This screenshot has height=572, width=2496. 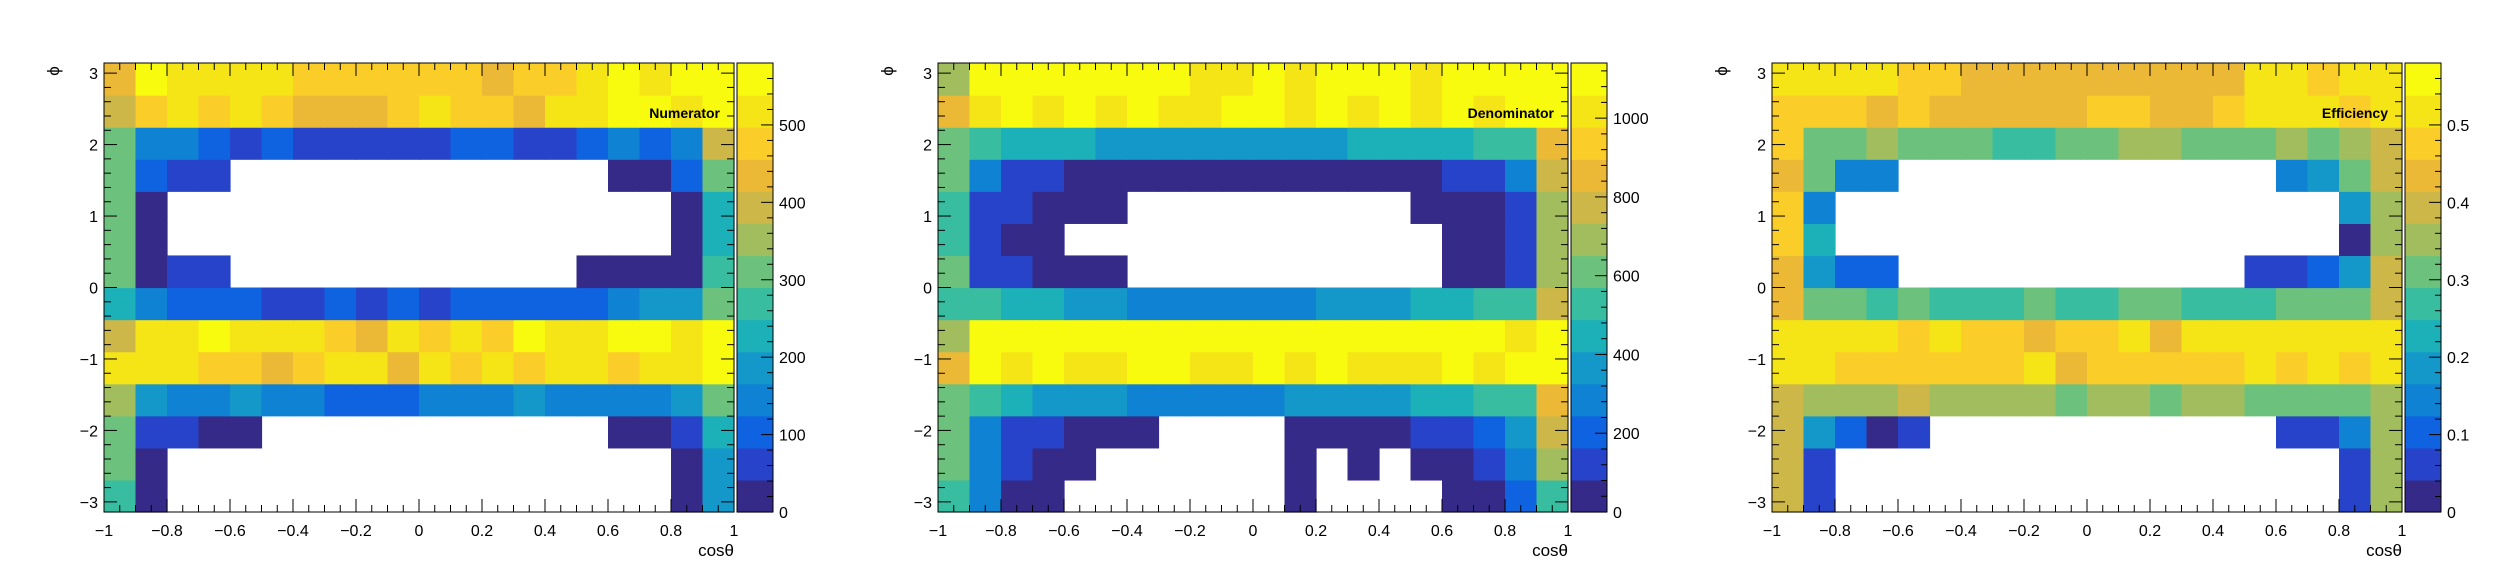 I want to click on y-tick-label: 0, so click(x=1761, y=289).